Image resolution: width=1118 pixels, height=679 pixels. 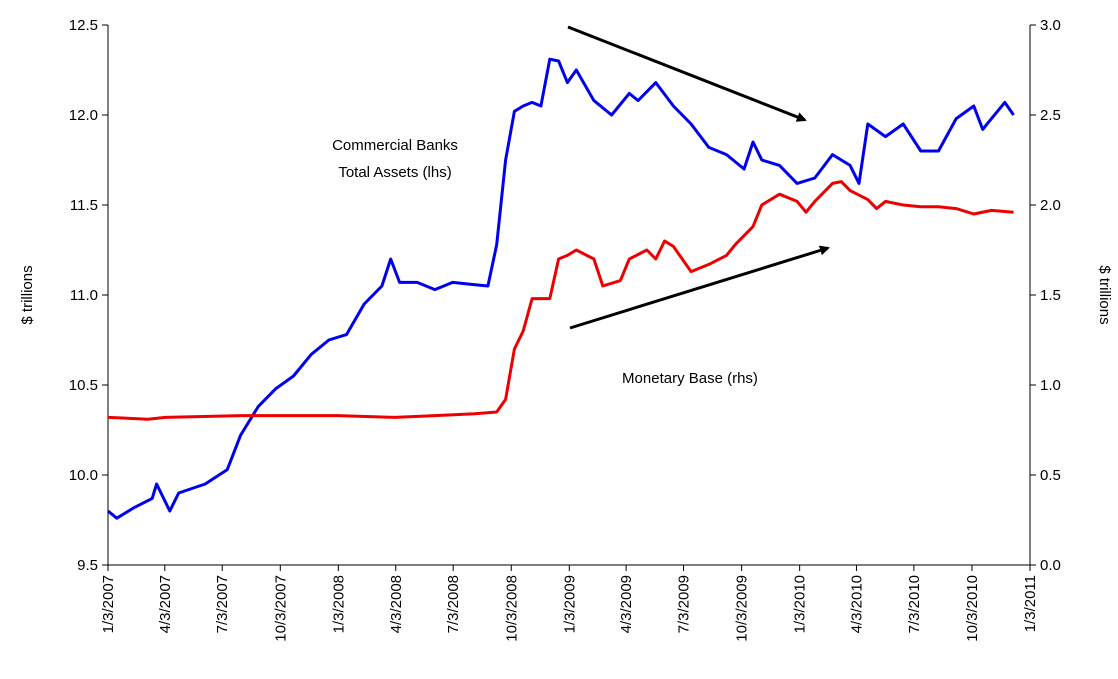 I want to click on y-axis-label: $ trillions, so click(x=27, y=294).